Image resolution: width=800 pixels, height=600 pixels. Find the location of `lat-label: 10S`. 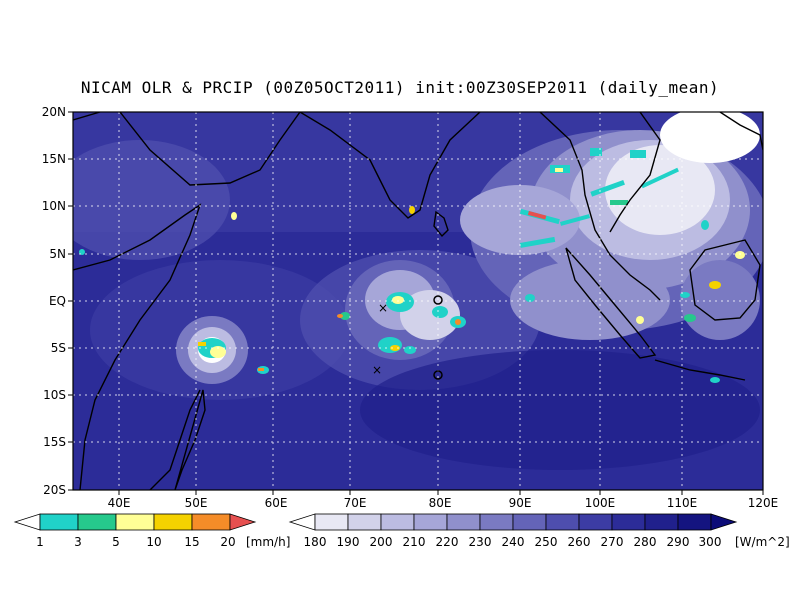

lat-label: 10S is located at coordinates (54, 395).